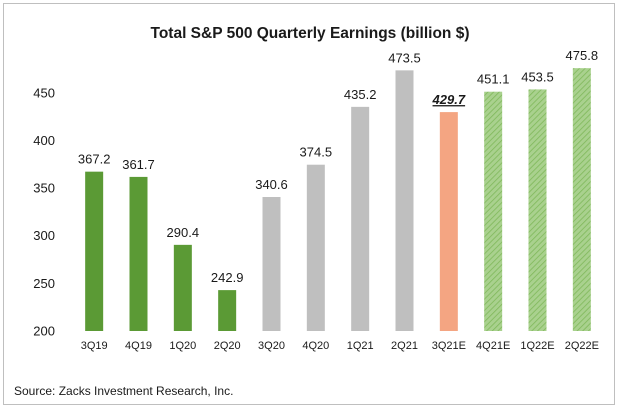  Describe the element at coordinates (44, 235) in the screenshot. I see `y-tick-label: 300` at that location.